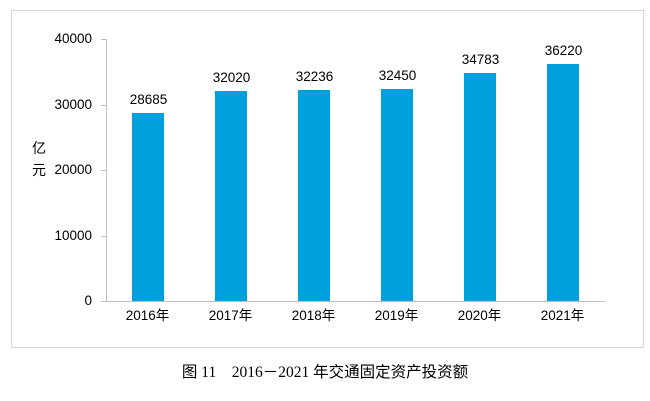  What do you see at coordinates (231, 78) in the screenshot?
I see `bar-value-label: 32020` at bounding box center [231, 78].